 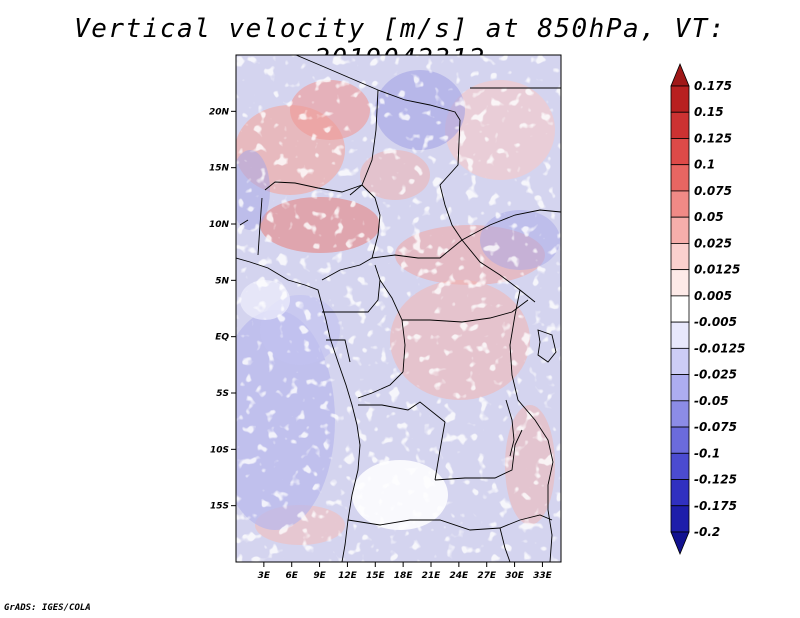 I want to click on colorbar-level-label: 0.125, so click(x=713, y=138).